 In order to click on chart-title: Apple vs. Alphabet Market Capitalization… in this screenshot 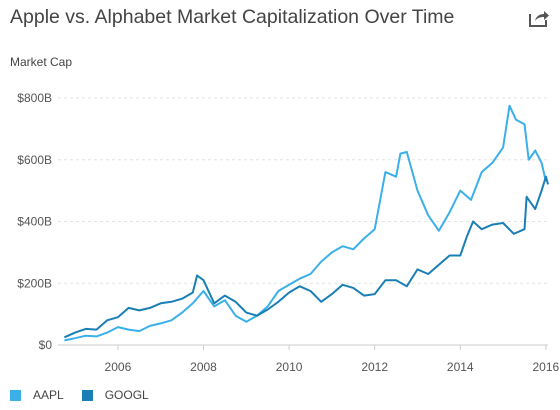, I will do `click(232, 17)`.